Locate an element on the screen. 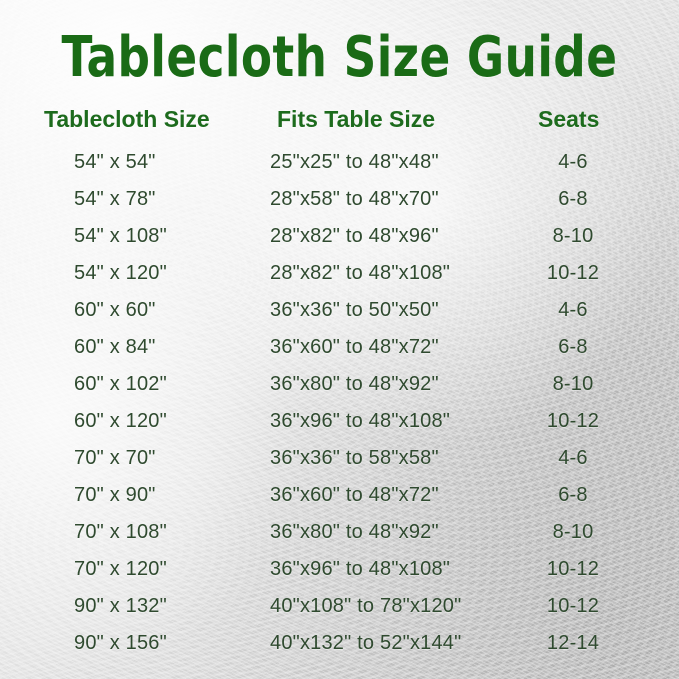 The image size is (679, 679). table-row: 90" x 156" 40"x132" to 52"x144" 12-14 is located at coordinates (339, 647).